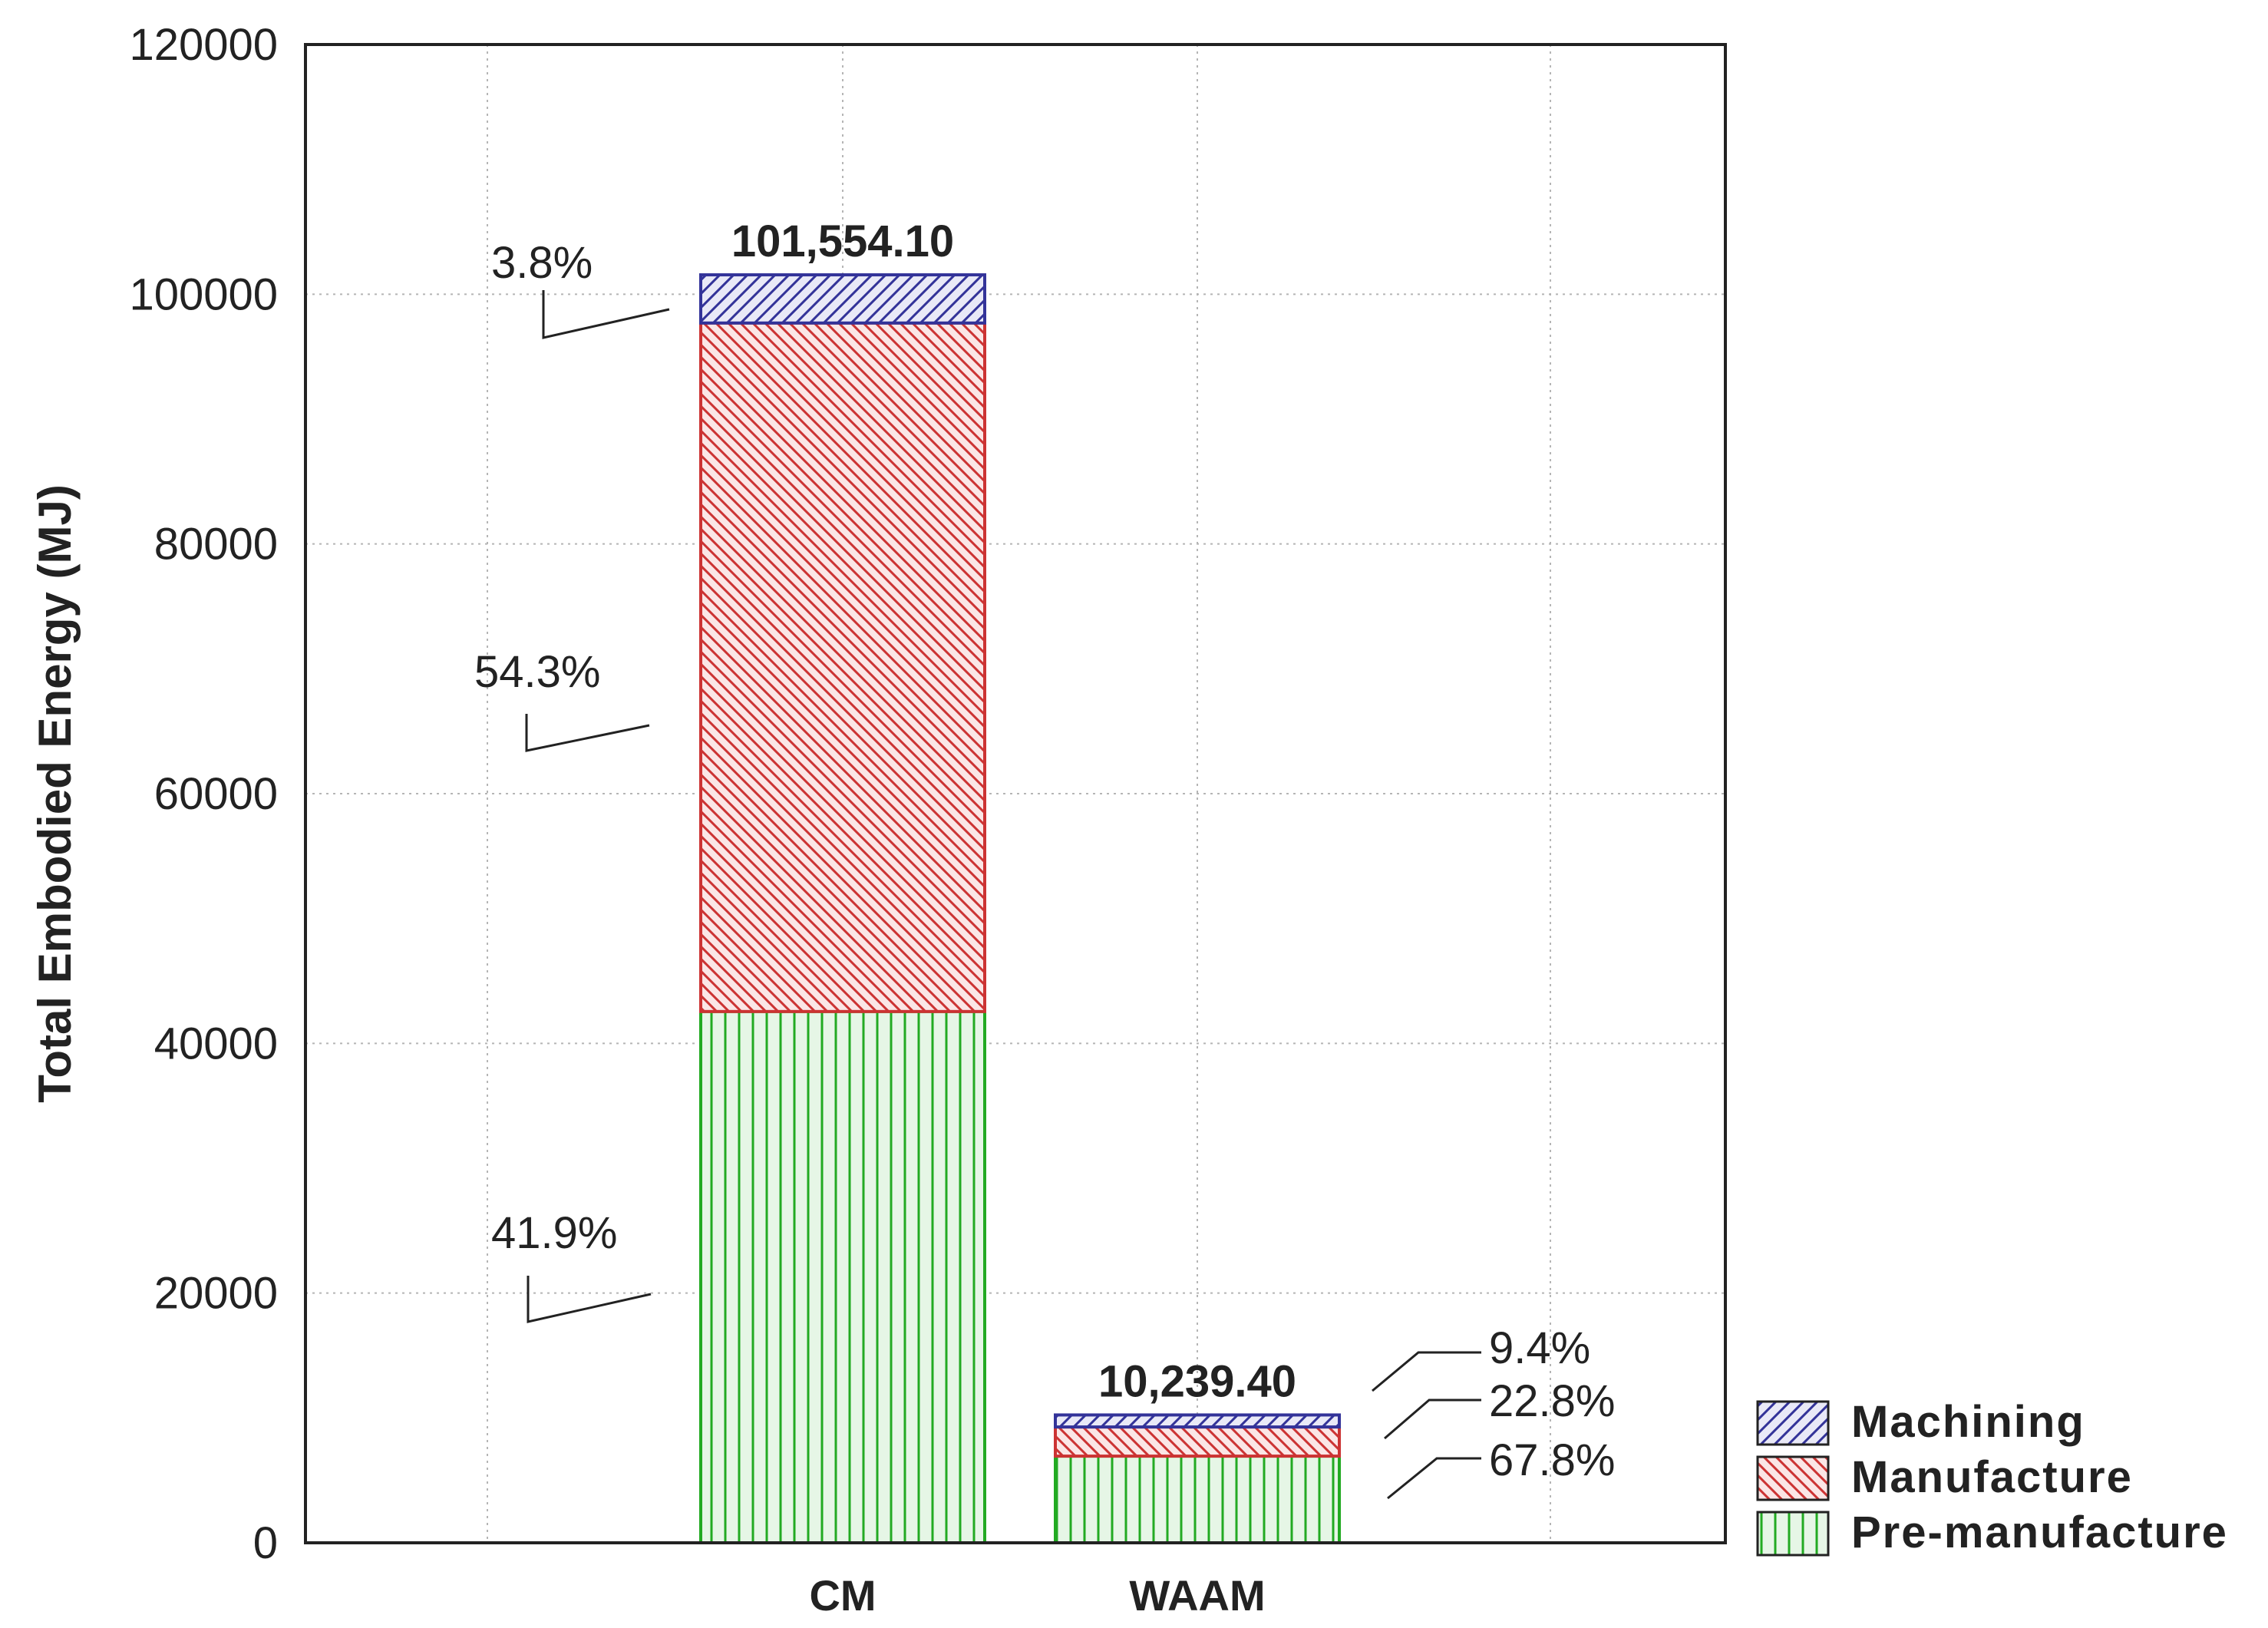 This screenshot has height=1628, width=2268. I want to click on legend-label: Pre-manufacture, so click(2040, 1532).